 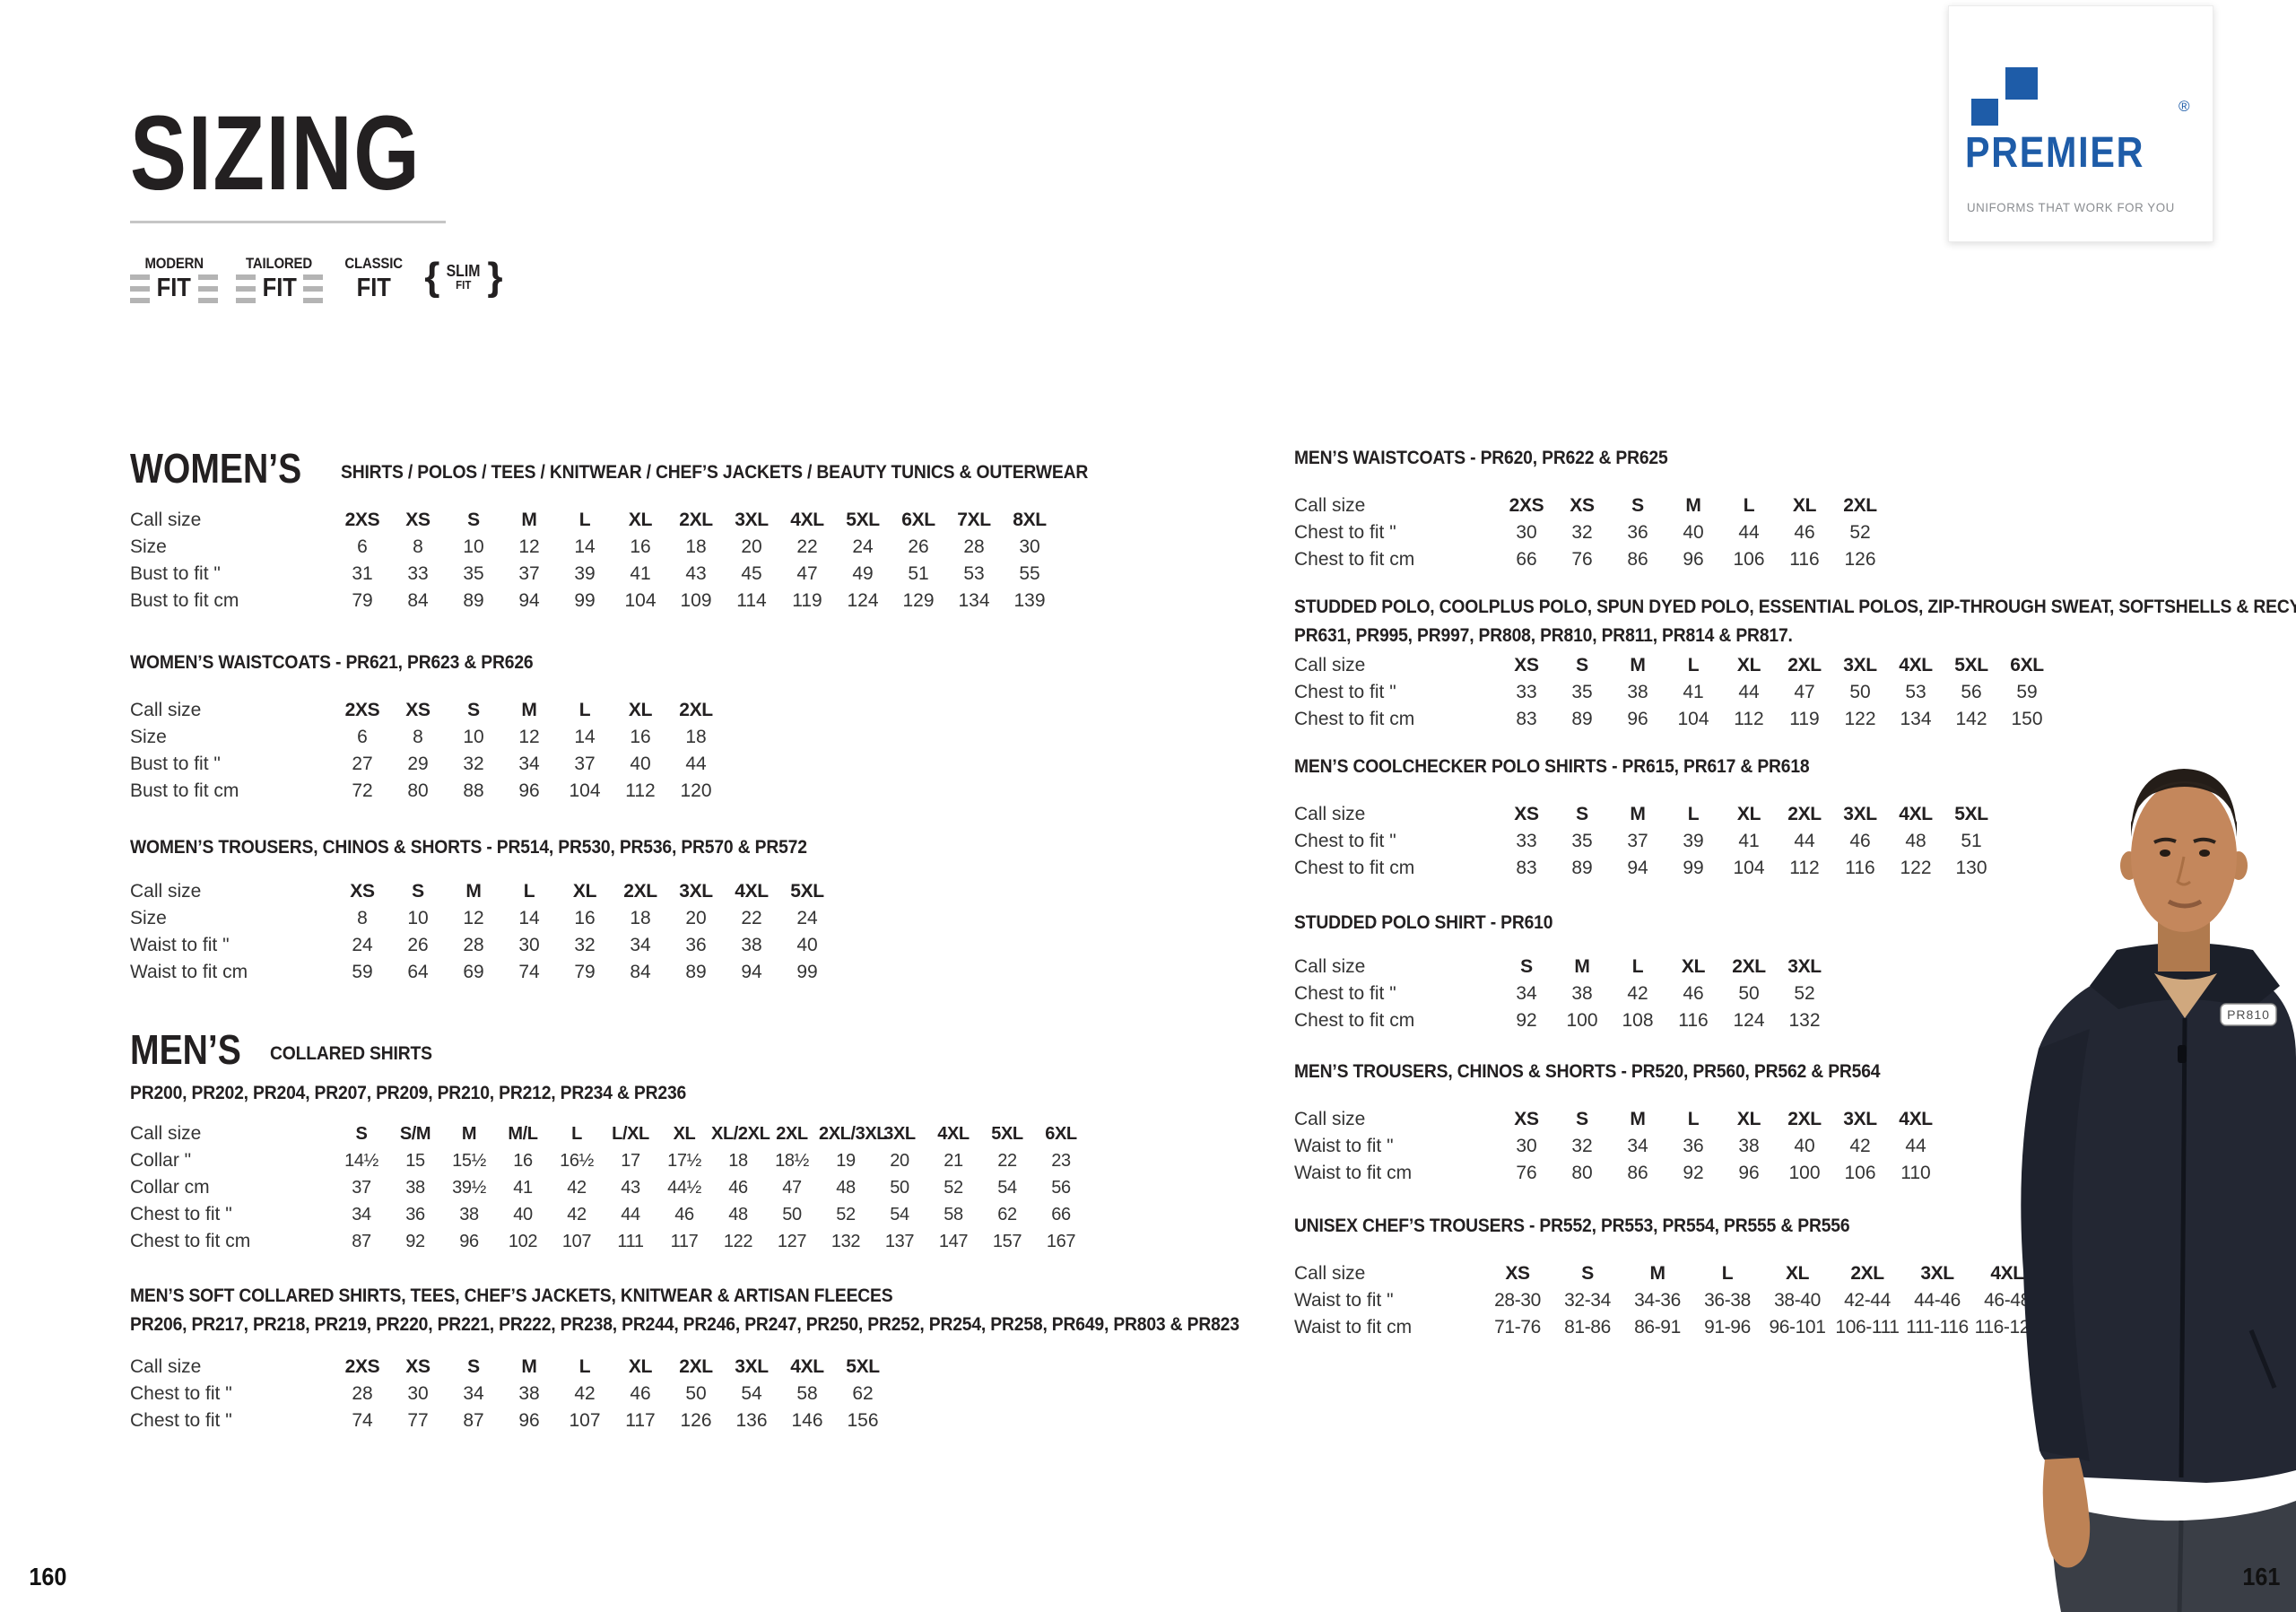 What do you see at coordinates (1860, 1119) in the screenshot?
I see `size-cell: 3XL` at bounding box center [1860, 1119].